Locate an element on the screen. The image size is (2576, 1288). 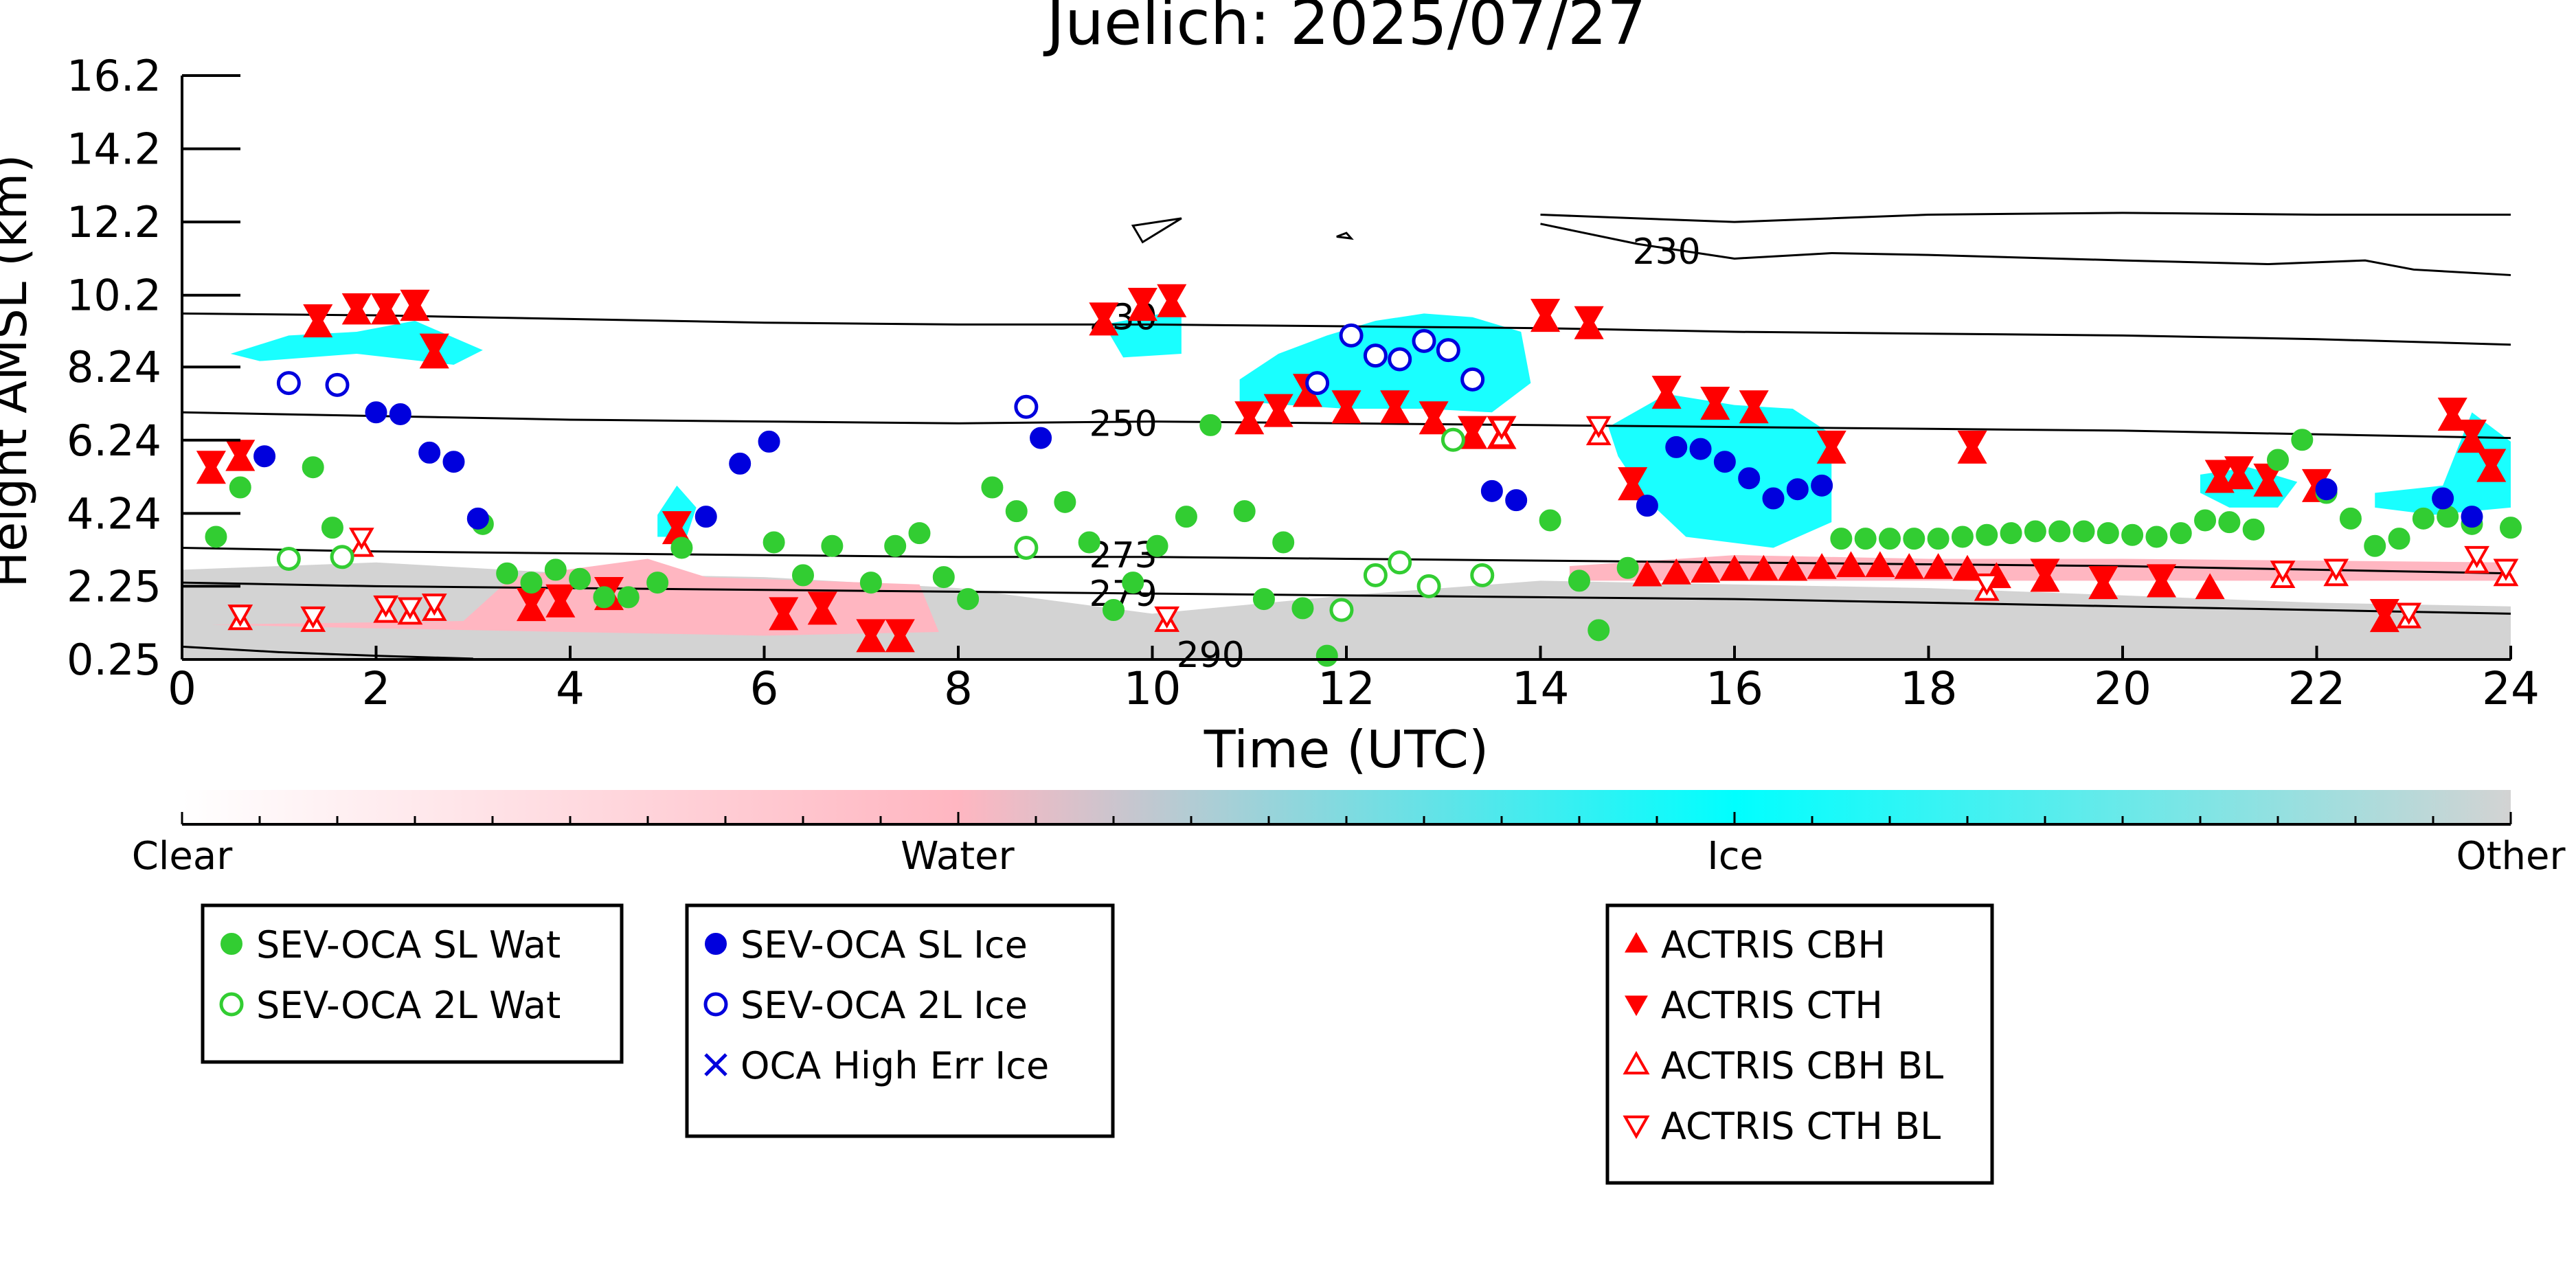
y-tick-label: 4.24 is located at coordinates (114, 513).